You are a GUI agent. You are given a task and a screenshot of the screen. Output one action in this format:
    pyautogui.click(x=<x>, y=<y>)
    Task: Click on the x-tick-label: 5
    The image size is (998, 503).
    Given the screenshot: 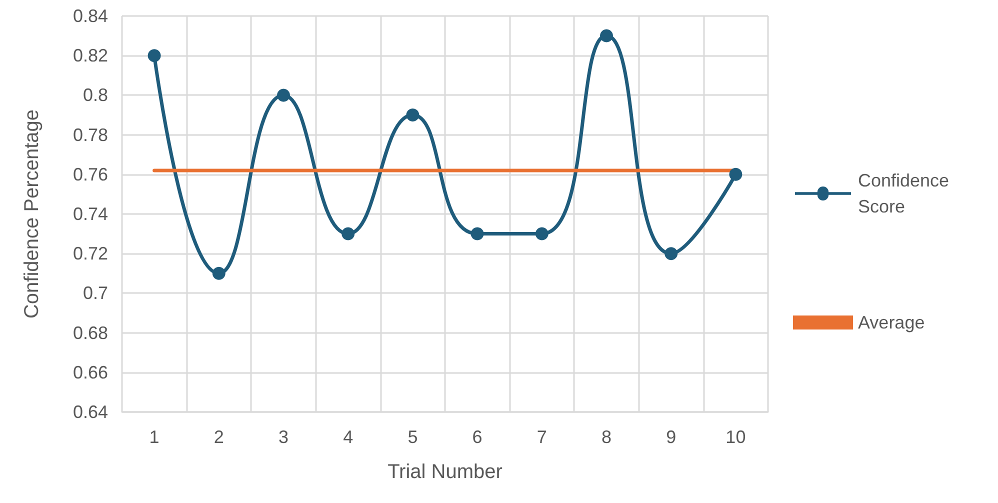 What is the action you would take?
    pyautogui.click(x=413, y=437)
    